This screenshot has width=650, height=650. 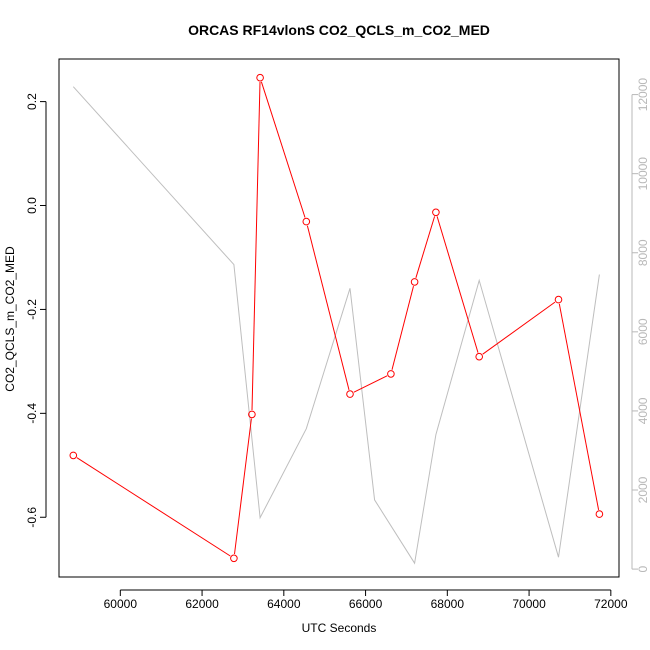 What do you see at coordinates (32, 413) in the screenshot?
I see `y-tick-label: -0.4` at bounding box center [32, 413].